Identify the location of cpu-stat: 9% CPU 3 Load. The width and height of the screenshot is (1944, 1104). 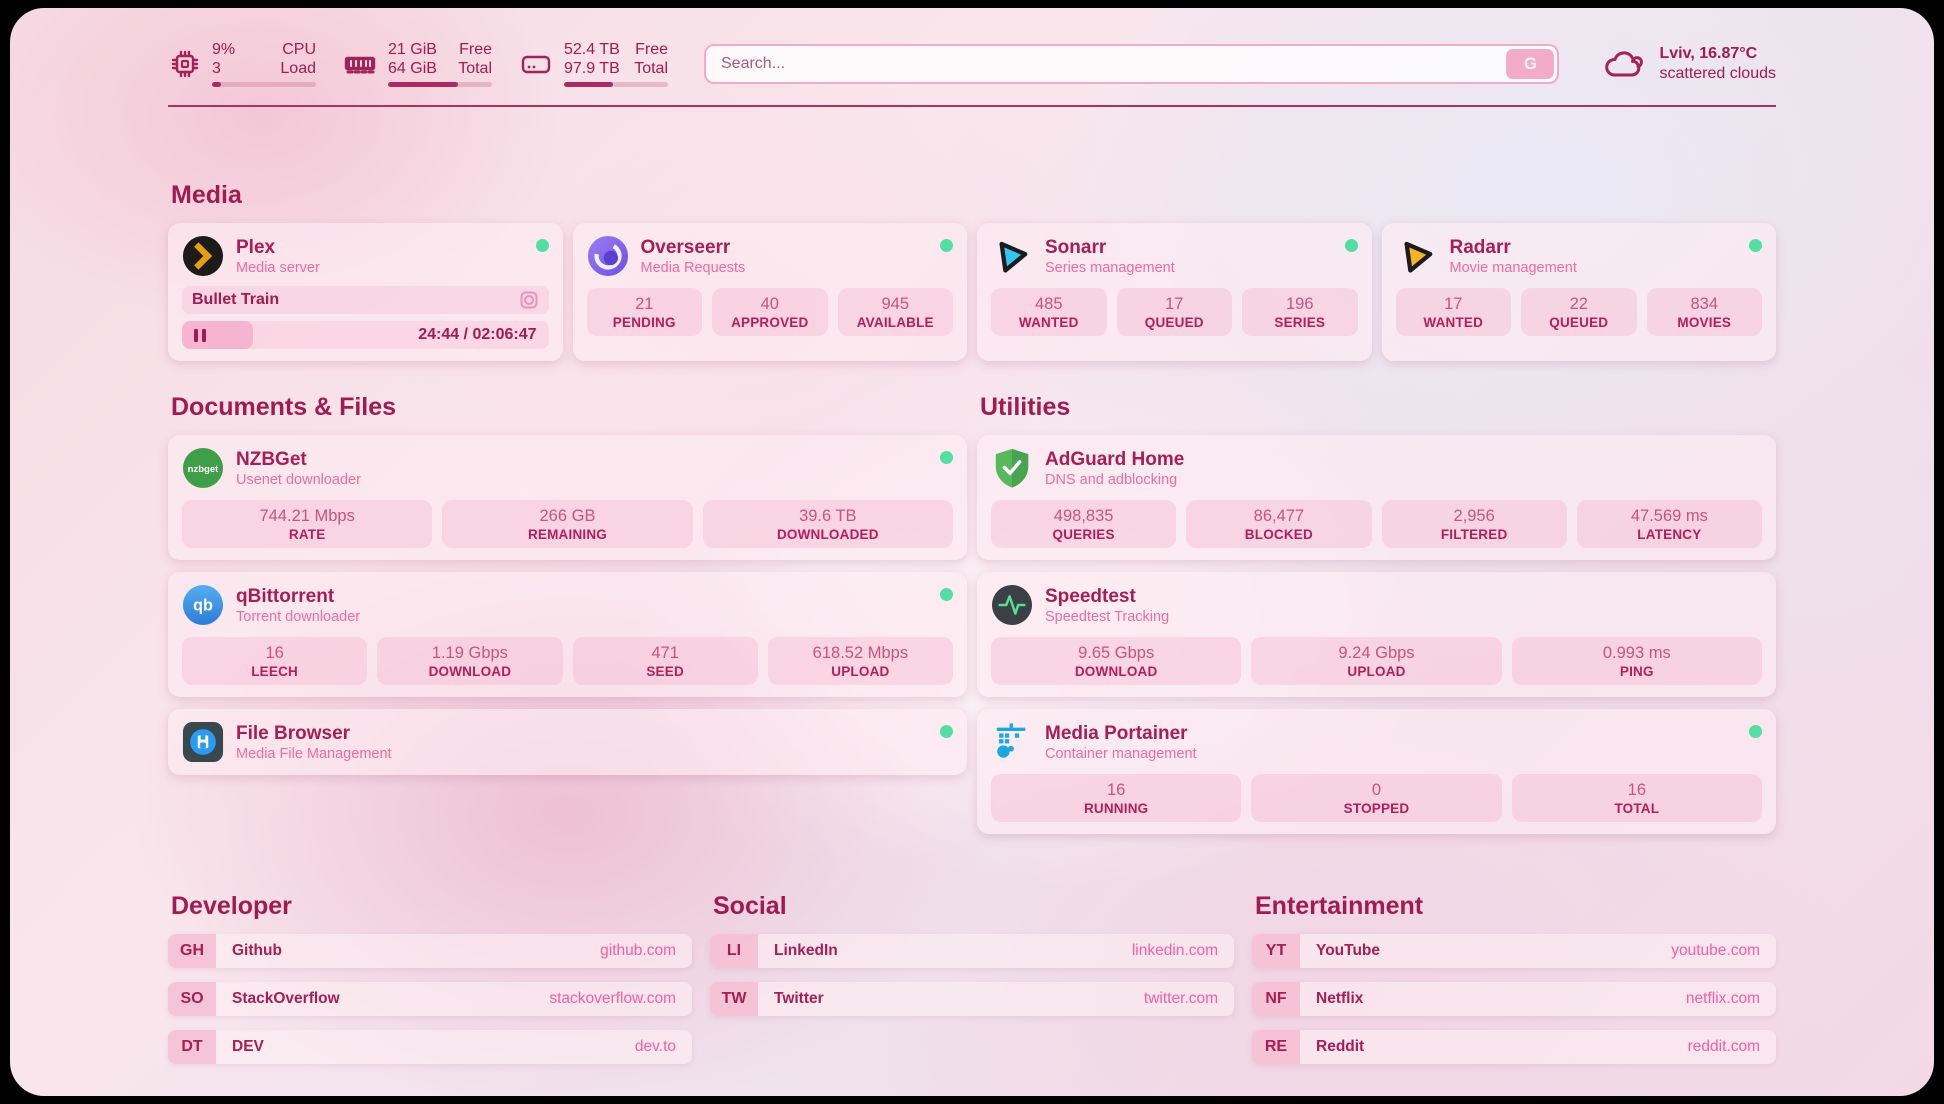
(242, 63).